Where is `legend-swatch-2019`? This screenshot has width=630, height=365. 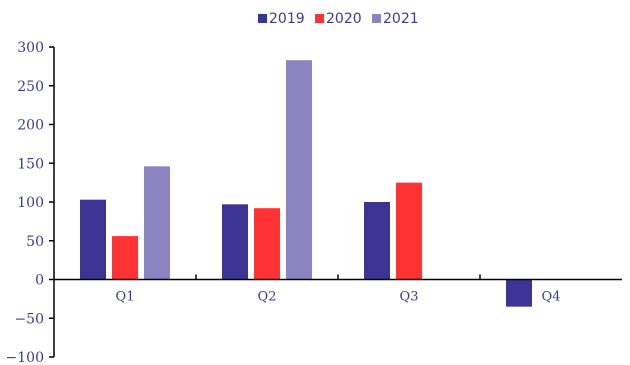
legend-swatch-2019 is located at coordinates (262, 18).